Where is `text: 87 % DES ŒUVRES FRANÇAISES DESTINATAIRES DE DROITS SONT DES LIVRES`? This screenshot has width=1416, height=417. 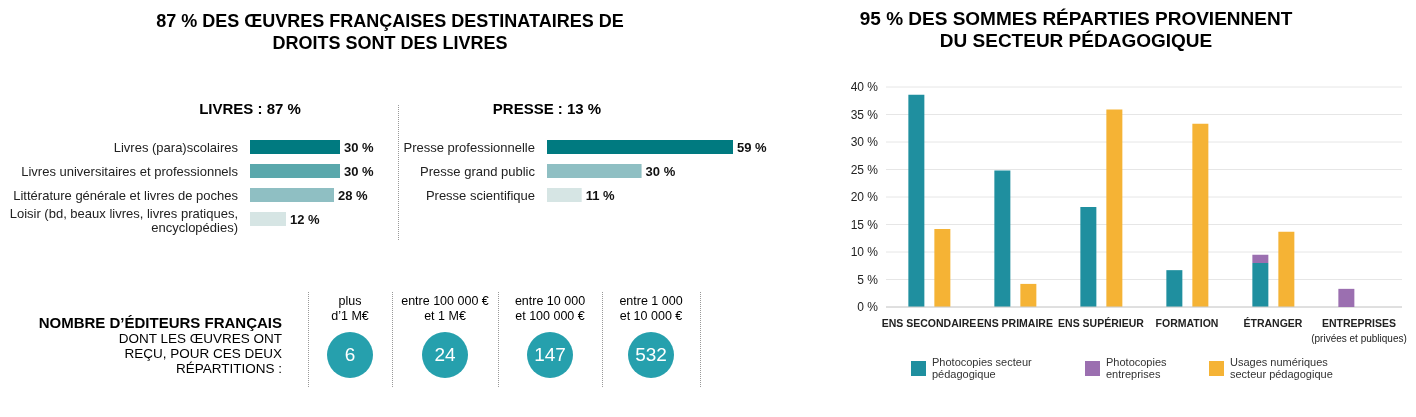 text: 87 % DES ŒUVRES FRANÇAISES DESTINATAIRES DE DROITS SONT DES LIVRES is located at coordinates (390, 32).